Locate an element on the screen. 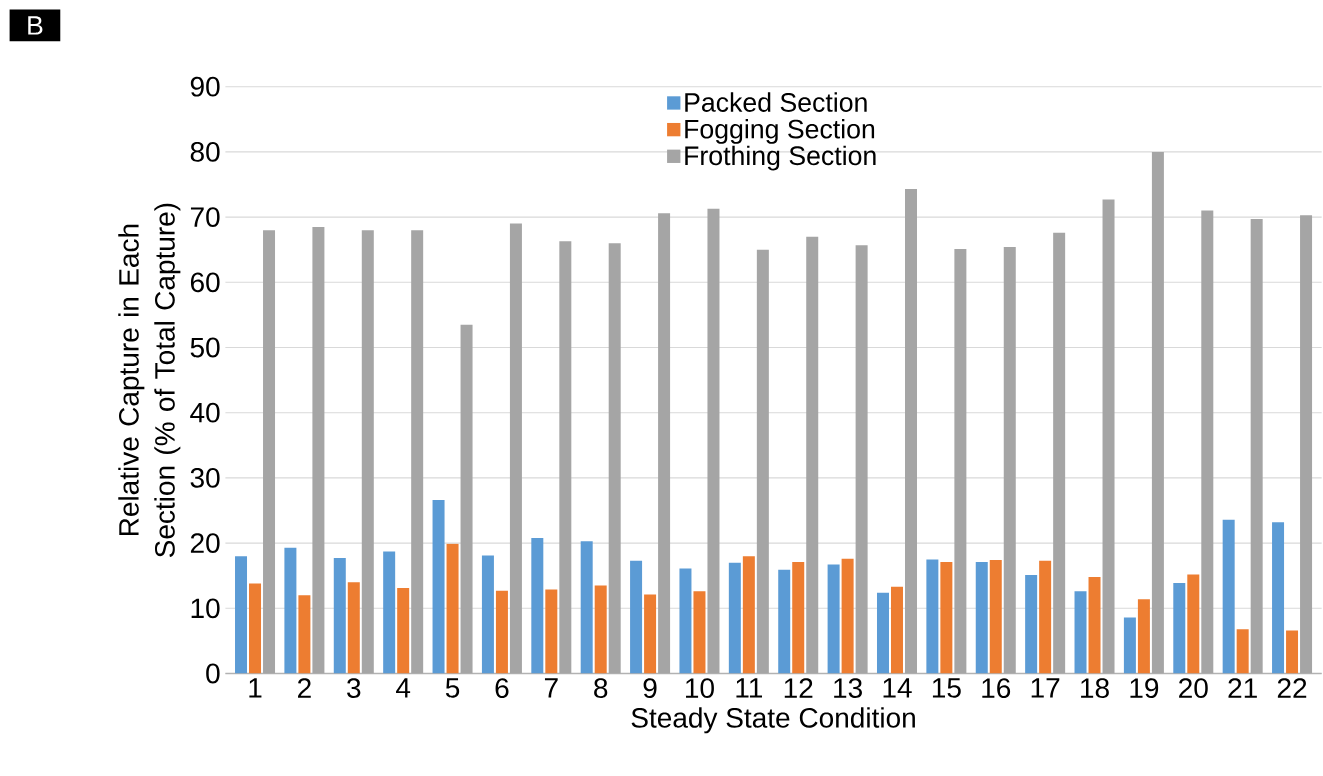 This screenshot has width=1323, height=776. x-tick-label: 19 is located at coordinates (1144, 688).